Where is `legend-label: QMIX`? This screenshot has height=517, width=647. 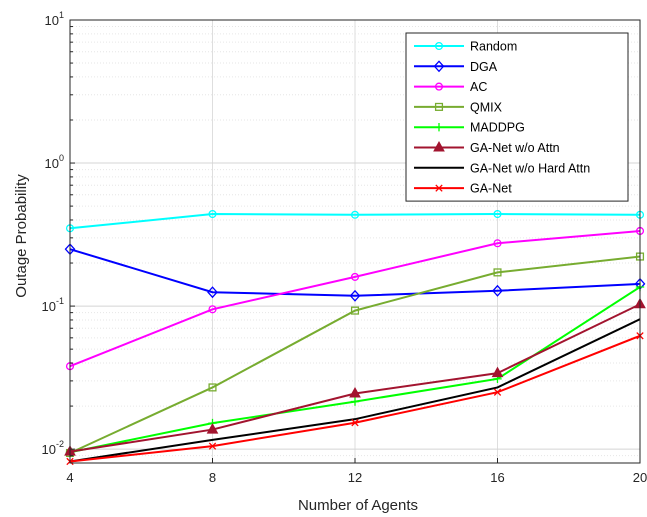
legend-label: QMIX is located at coordinates (486, 107).